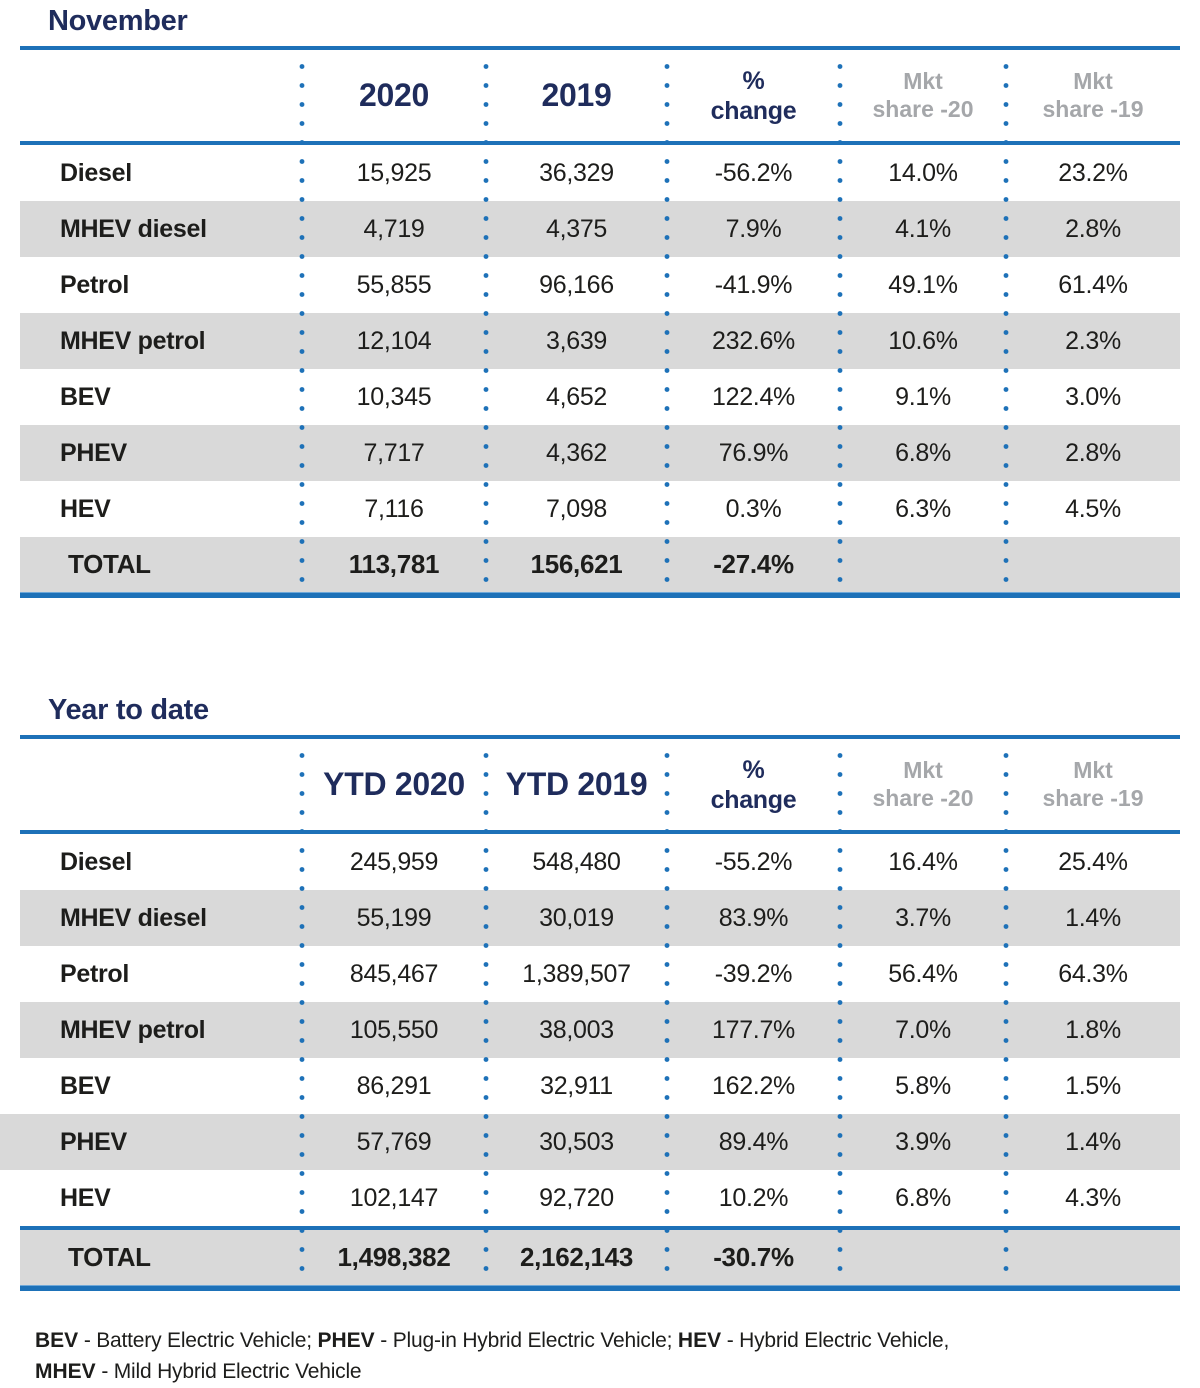 Image resolution: width=1200 pixels, height=1388 pixels. I want to click on row-value: 122.4%, so click(753, 396).